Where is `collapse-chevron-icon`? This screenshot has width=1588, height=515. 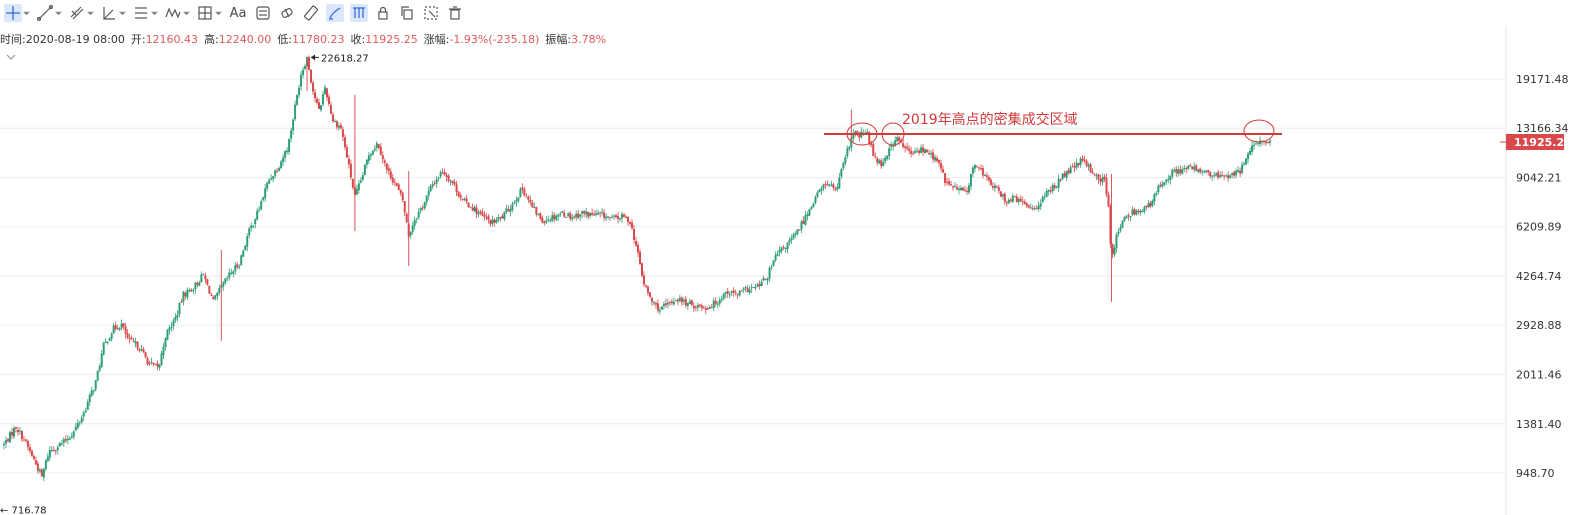
collapse-chevron-icon is located at coordinates (11, 57).